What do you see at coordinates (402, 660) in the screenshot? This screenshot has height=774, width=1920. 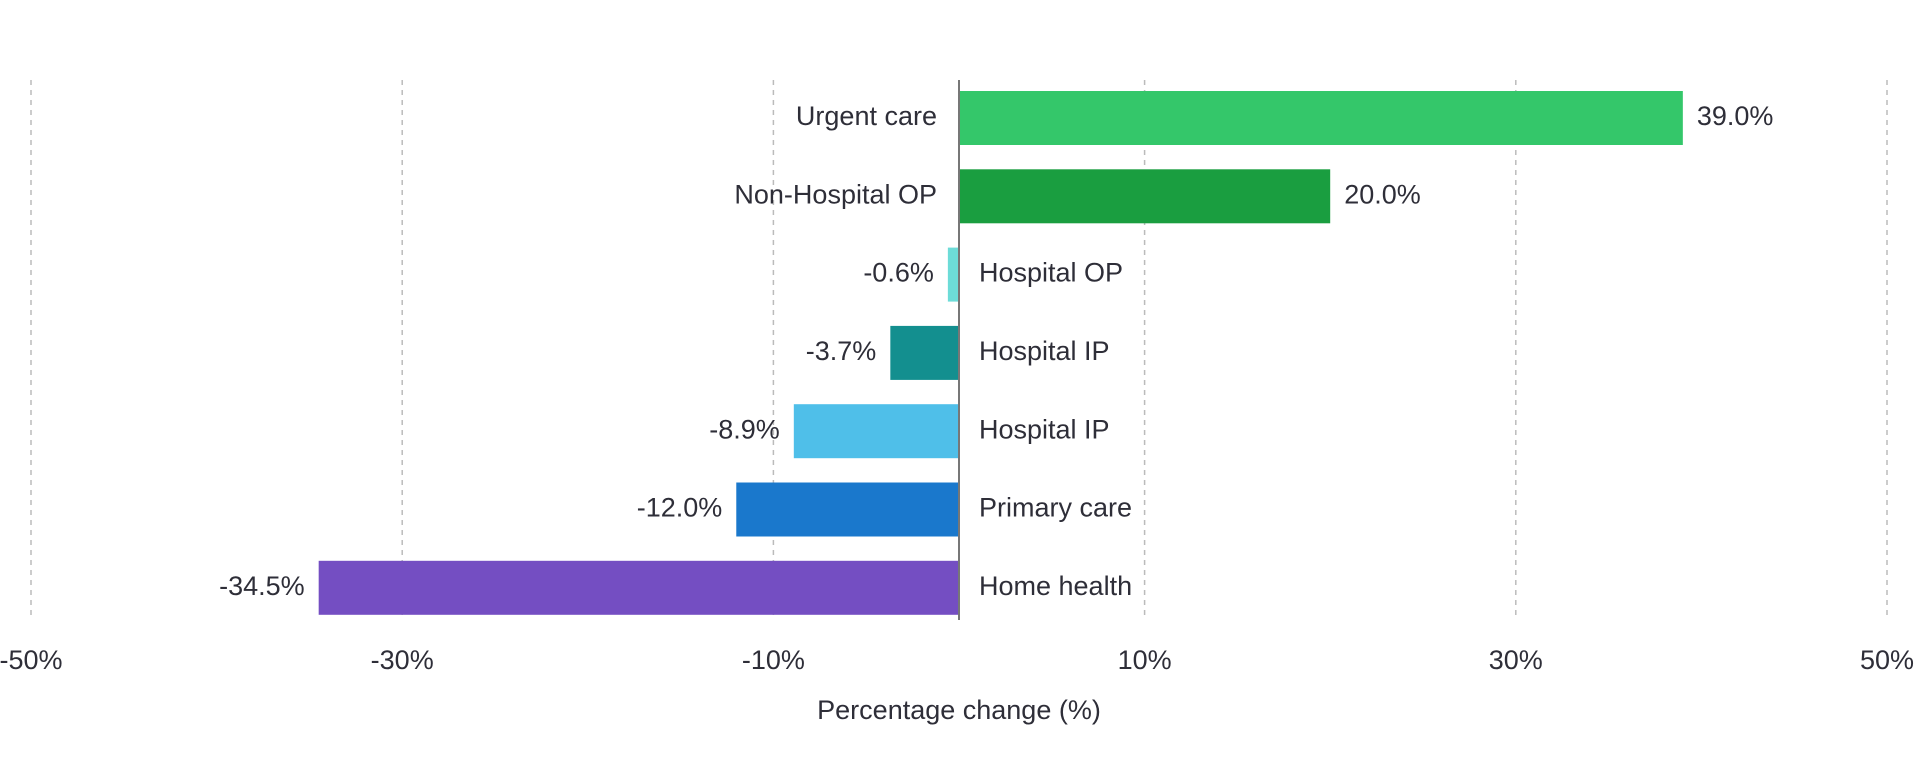 I see `x-tick-label: -30%` at bounding box center [402, 660].